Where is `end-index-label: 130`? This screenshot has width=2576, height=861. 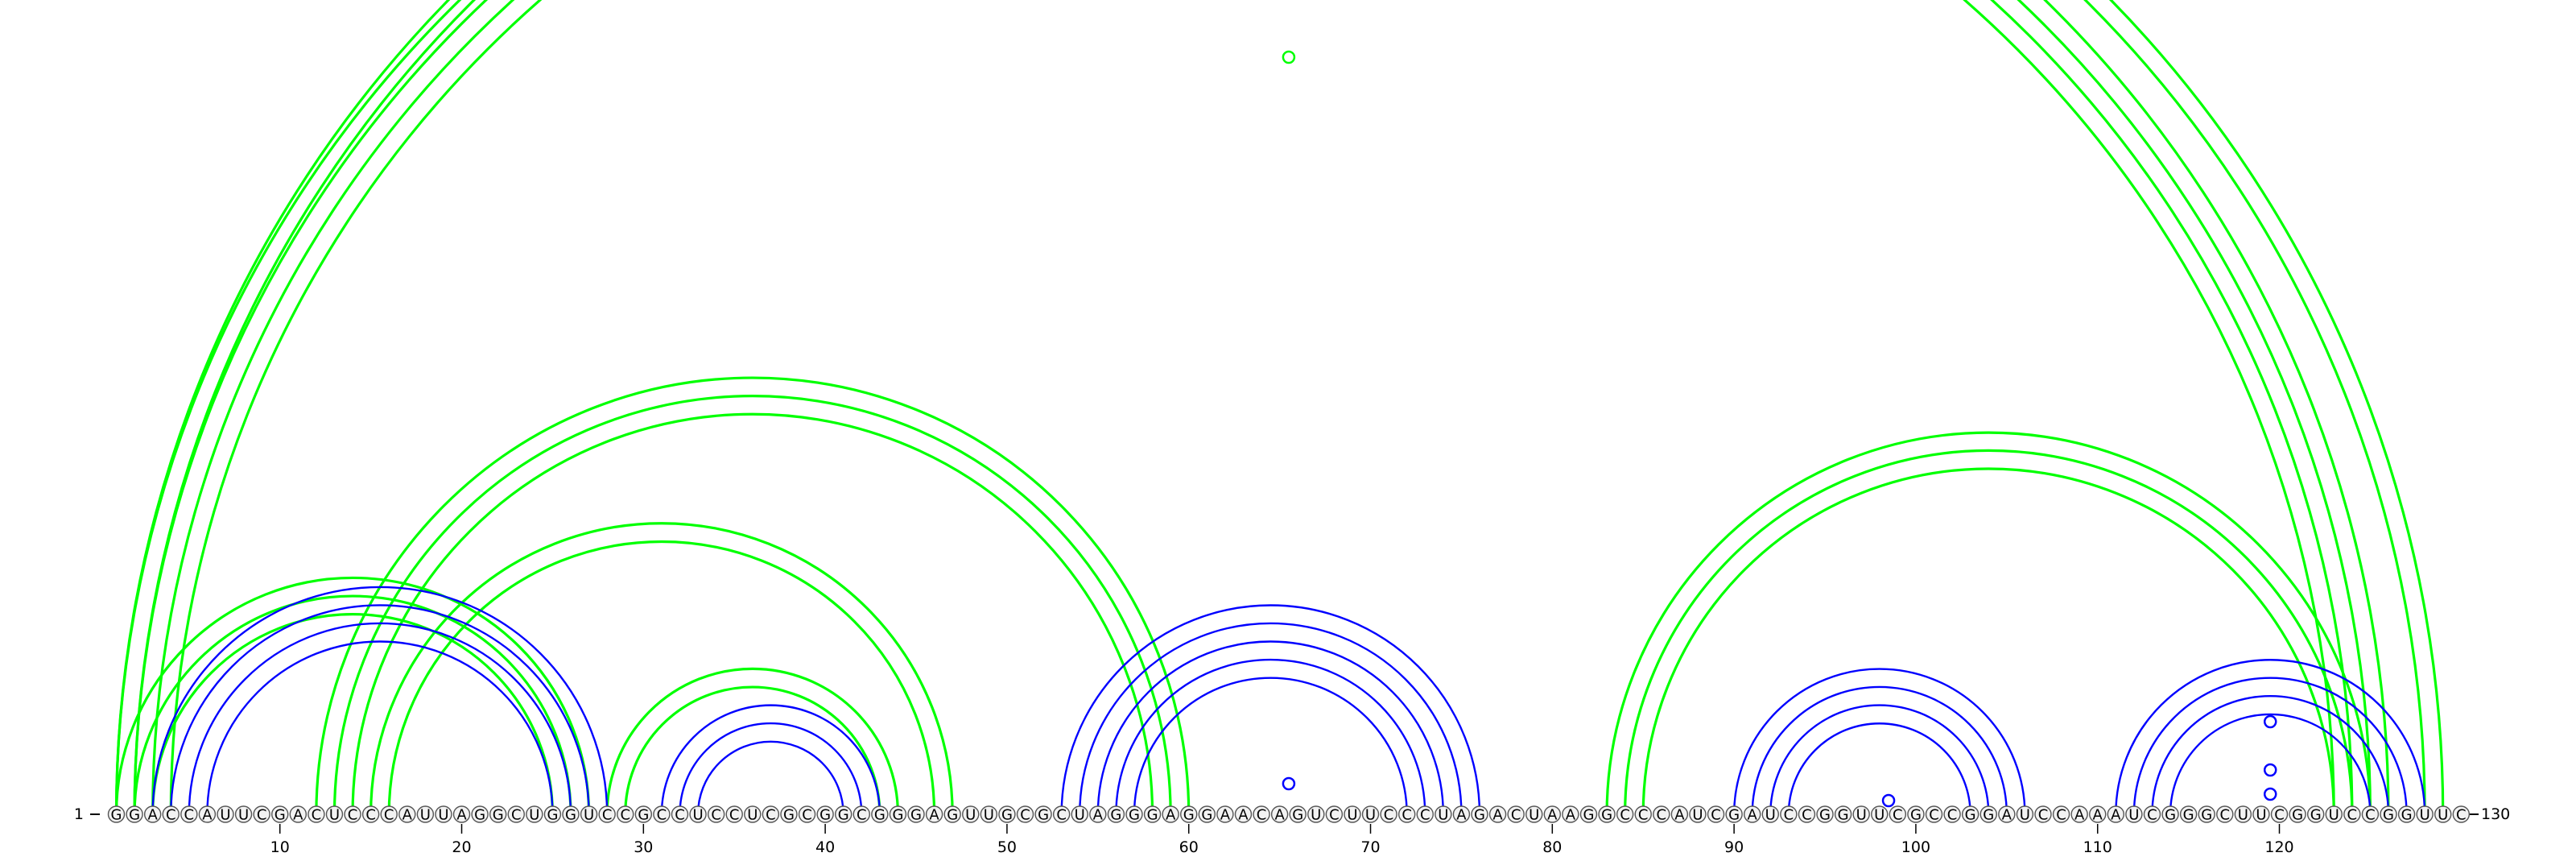 end-index-label: 130 is located at coordinates (2495, 814).